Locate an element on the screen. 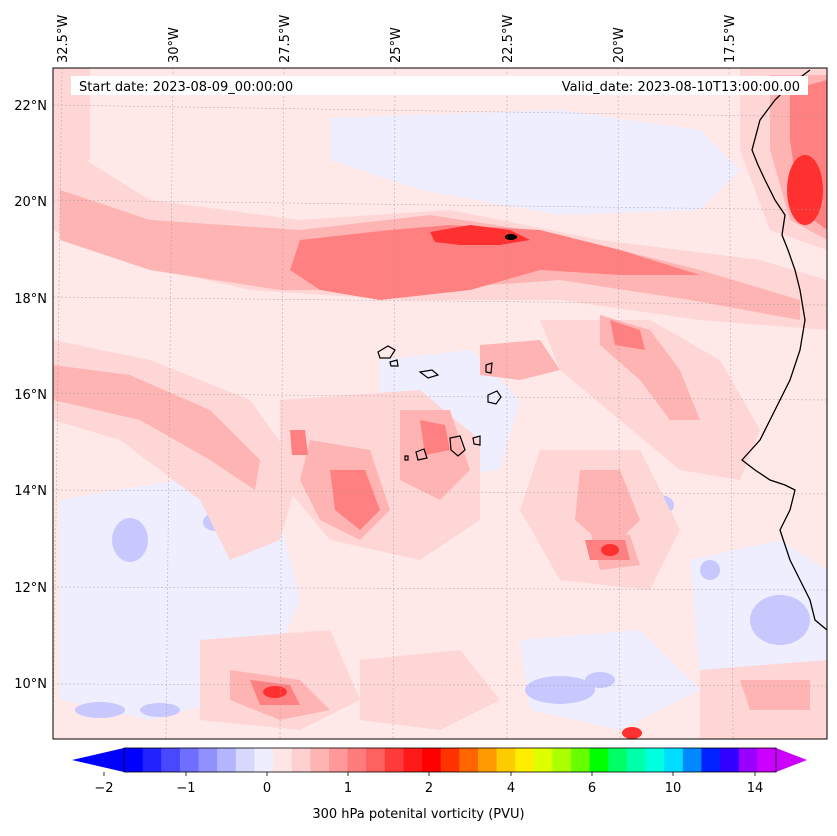 This screenshot has width=837, height=836. lat-label: 10°N is located at coordinates (30, 684).